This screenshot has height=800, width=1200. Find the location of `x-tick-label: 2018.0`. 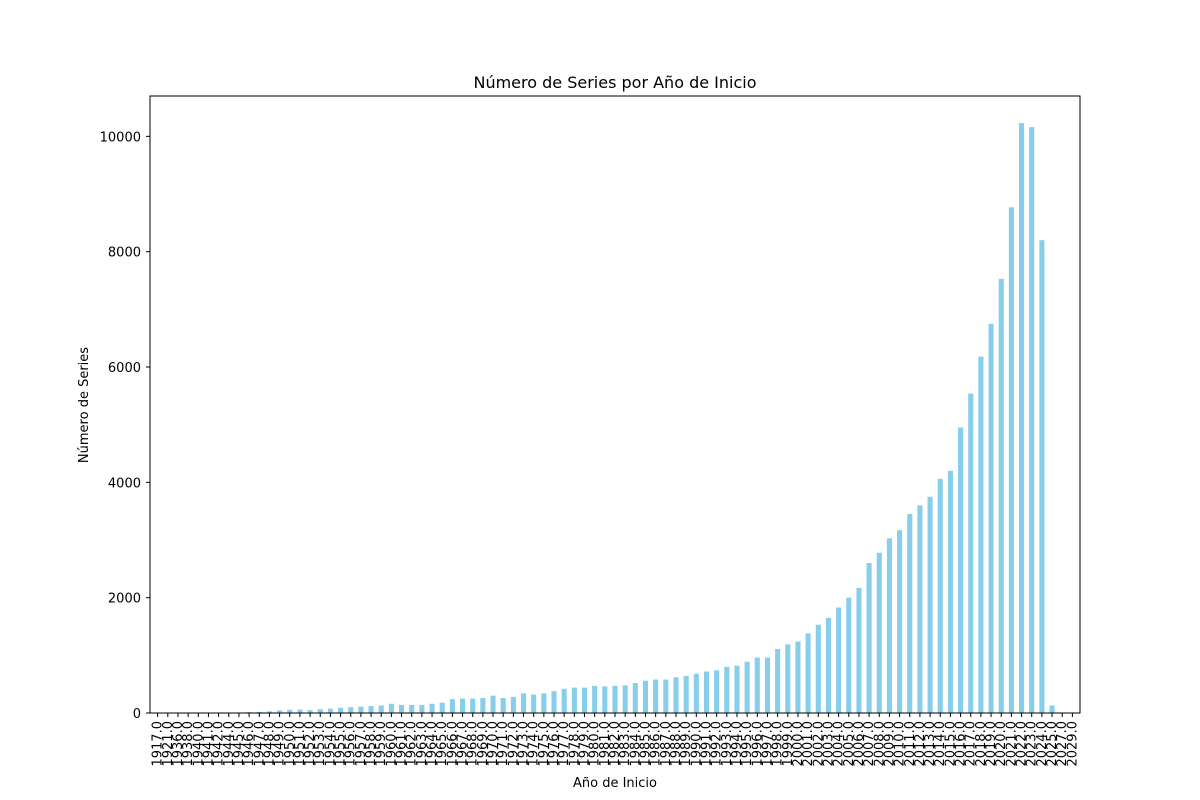

x-tick-label: 2018.0 is located at coordinates (981, 744).